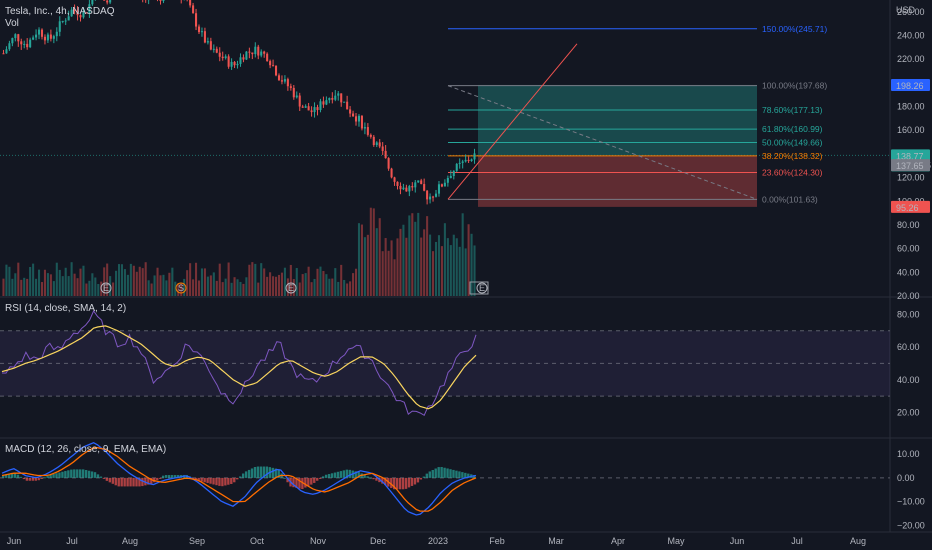  Describe the element at coordinates (106, 288) in the screenshot. I see `earnings-marker-letter: E` at that location.